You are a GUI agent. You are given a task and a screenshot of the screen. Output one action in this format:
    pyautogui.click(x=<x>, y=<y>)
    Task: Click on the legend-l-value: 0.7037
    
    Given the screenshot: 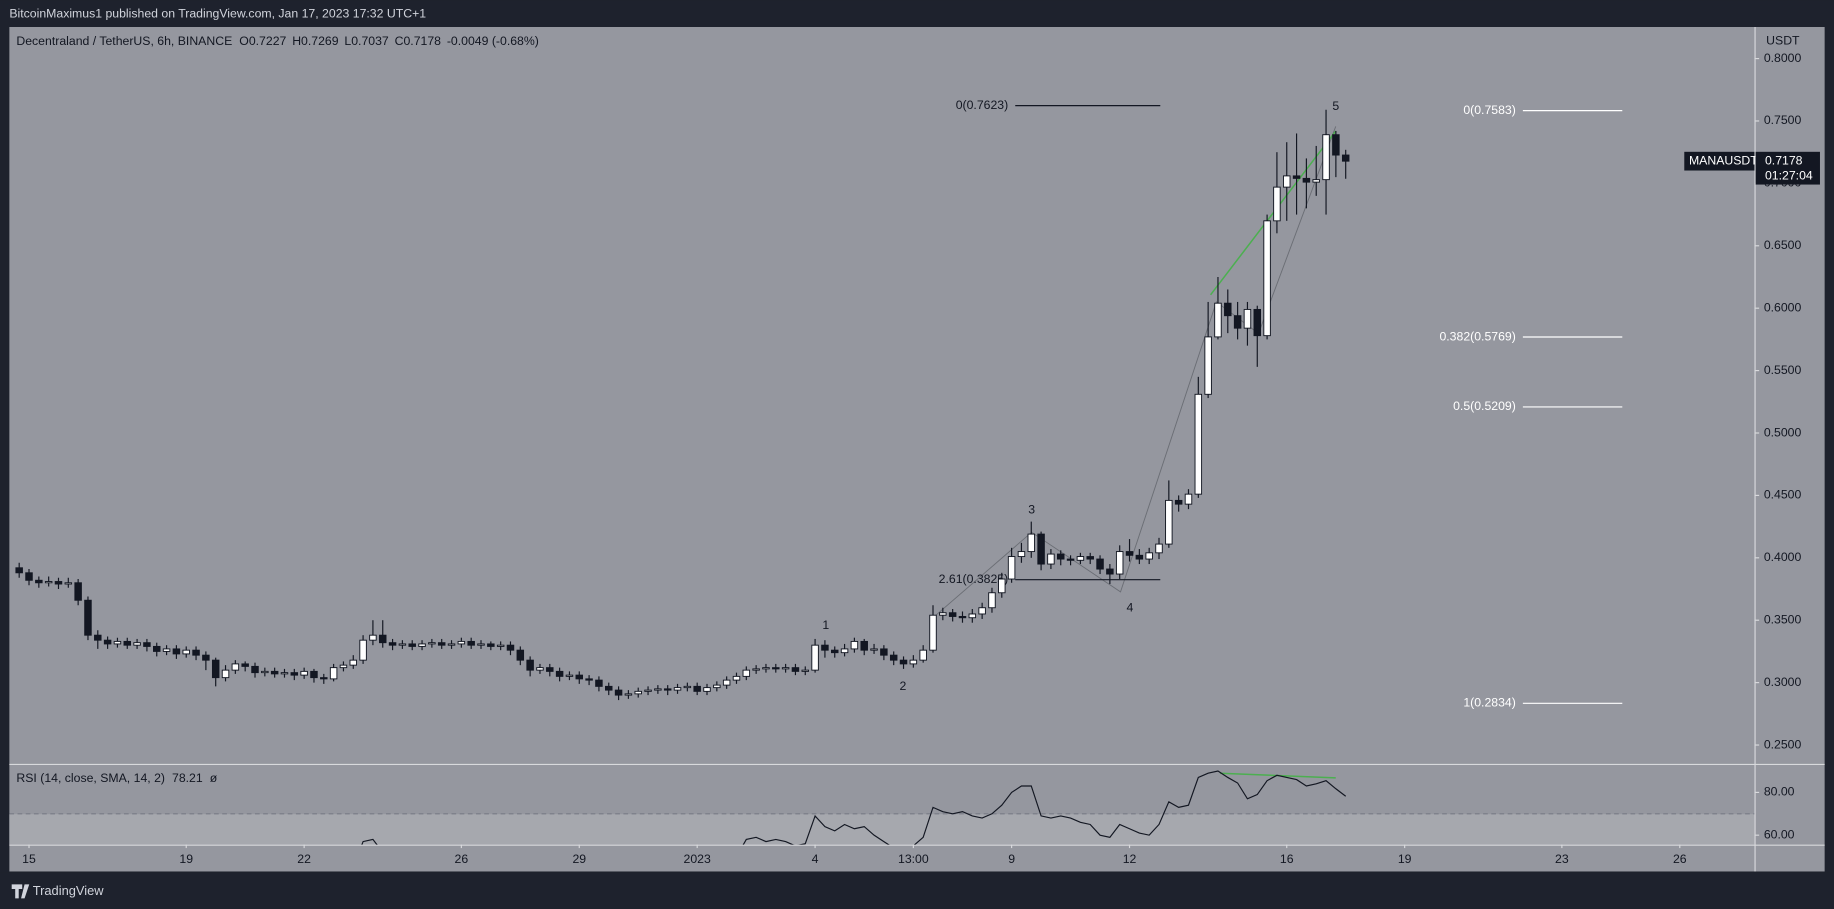 What is the action you would take?
    pyautogui.click(x=370, y=41)
    